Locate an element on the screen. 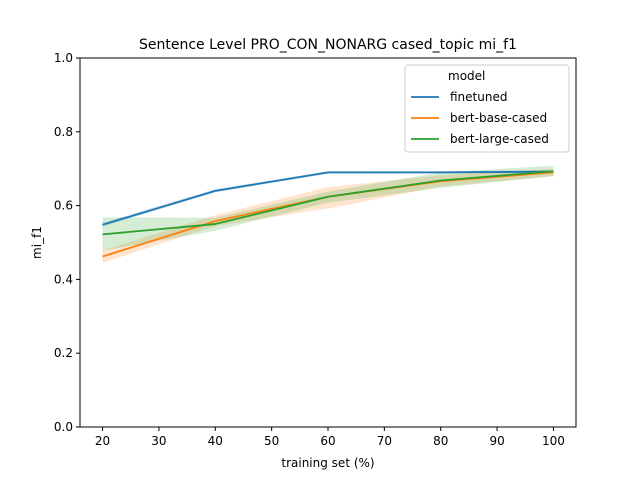  y-axis: 0.0 0.2 0.4 0.6 0.8 1.0 is located at coordinates (67, 242).